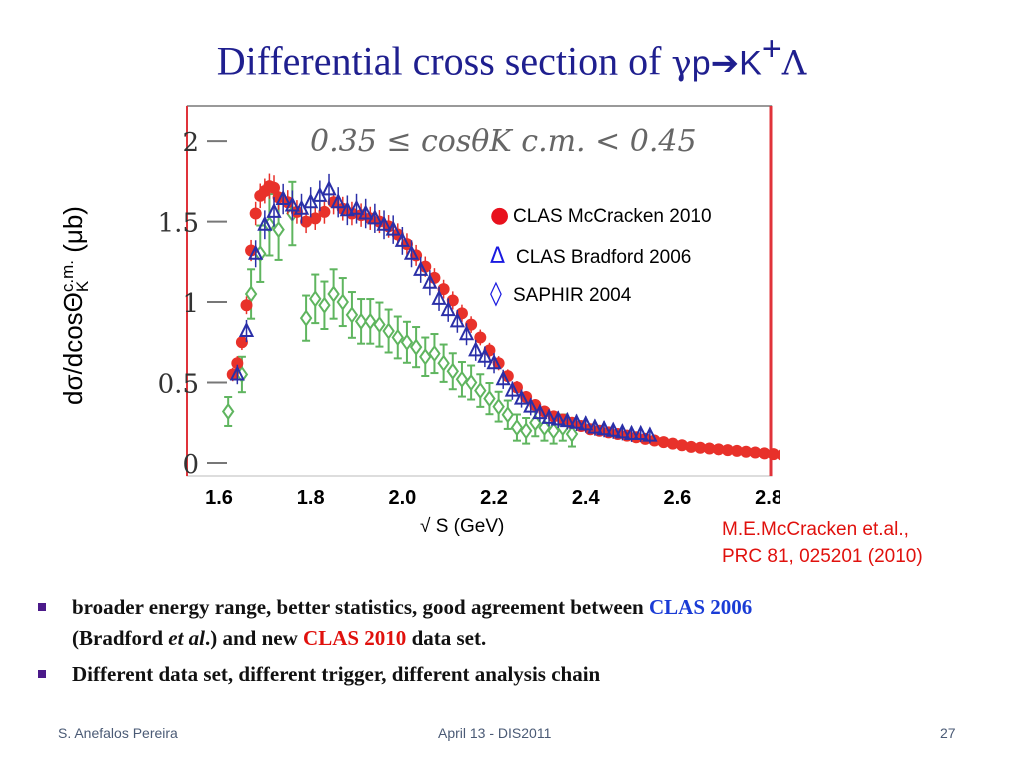 The height and width of the screenshot is (767, 1023). Describe the element at coordinates (446, 638) in the screenshot. I see `bullet1-text-d: data set.` at that location.